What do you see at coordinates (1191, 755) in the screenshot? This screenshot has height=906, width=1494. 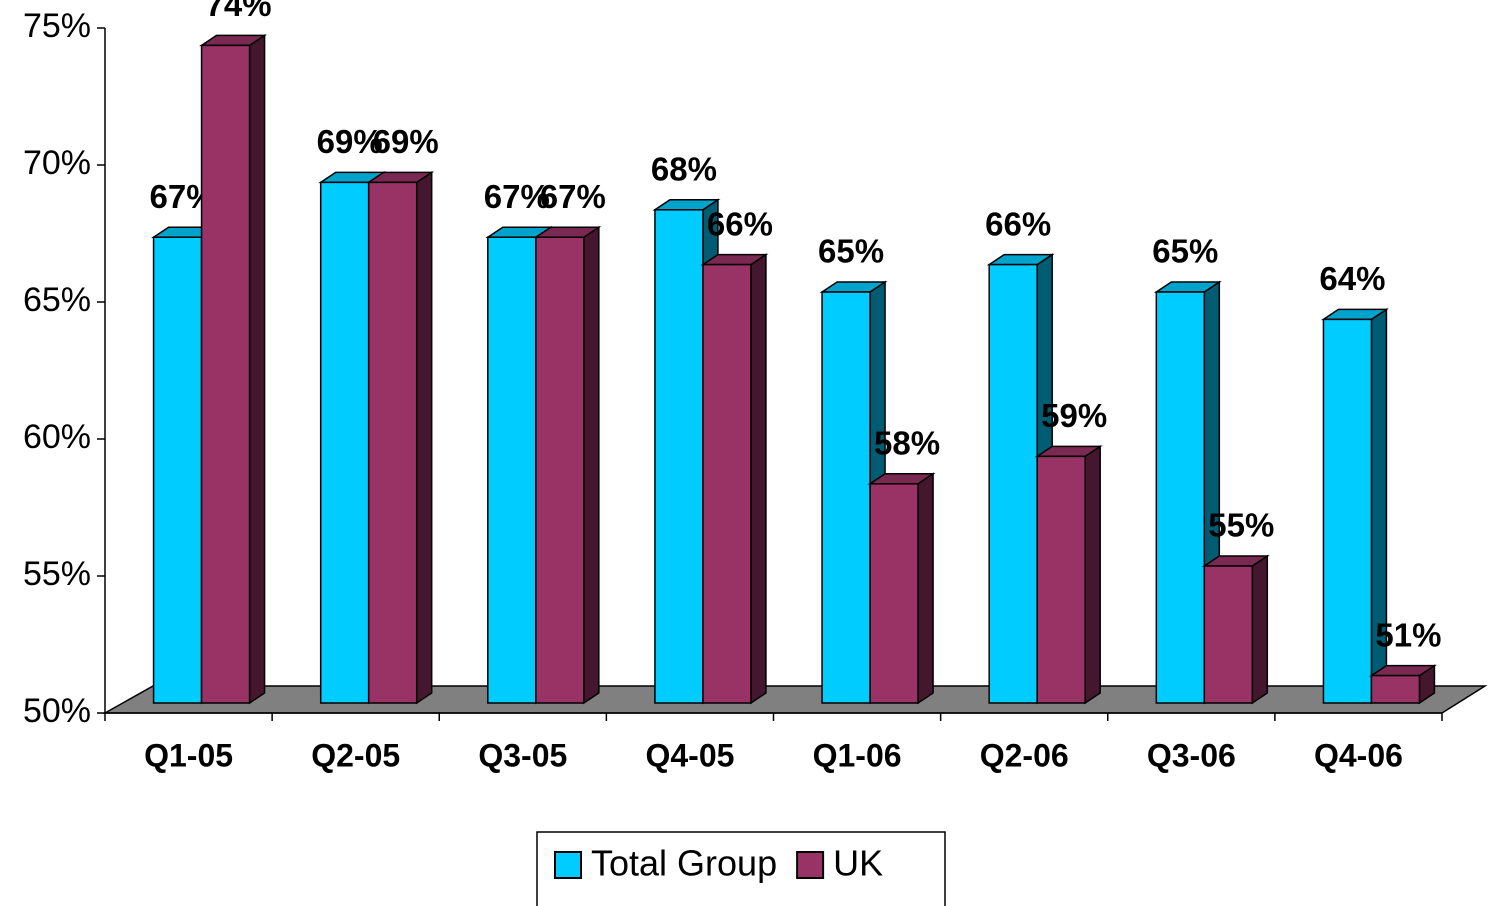 I see `x-tick-label: Q3-06` at bounding box center [1191, 755].